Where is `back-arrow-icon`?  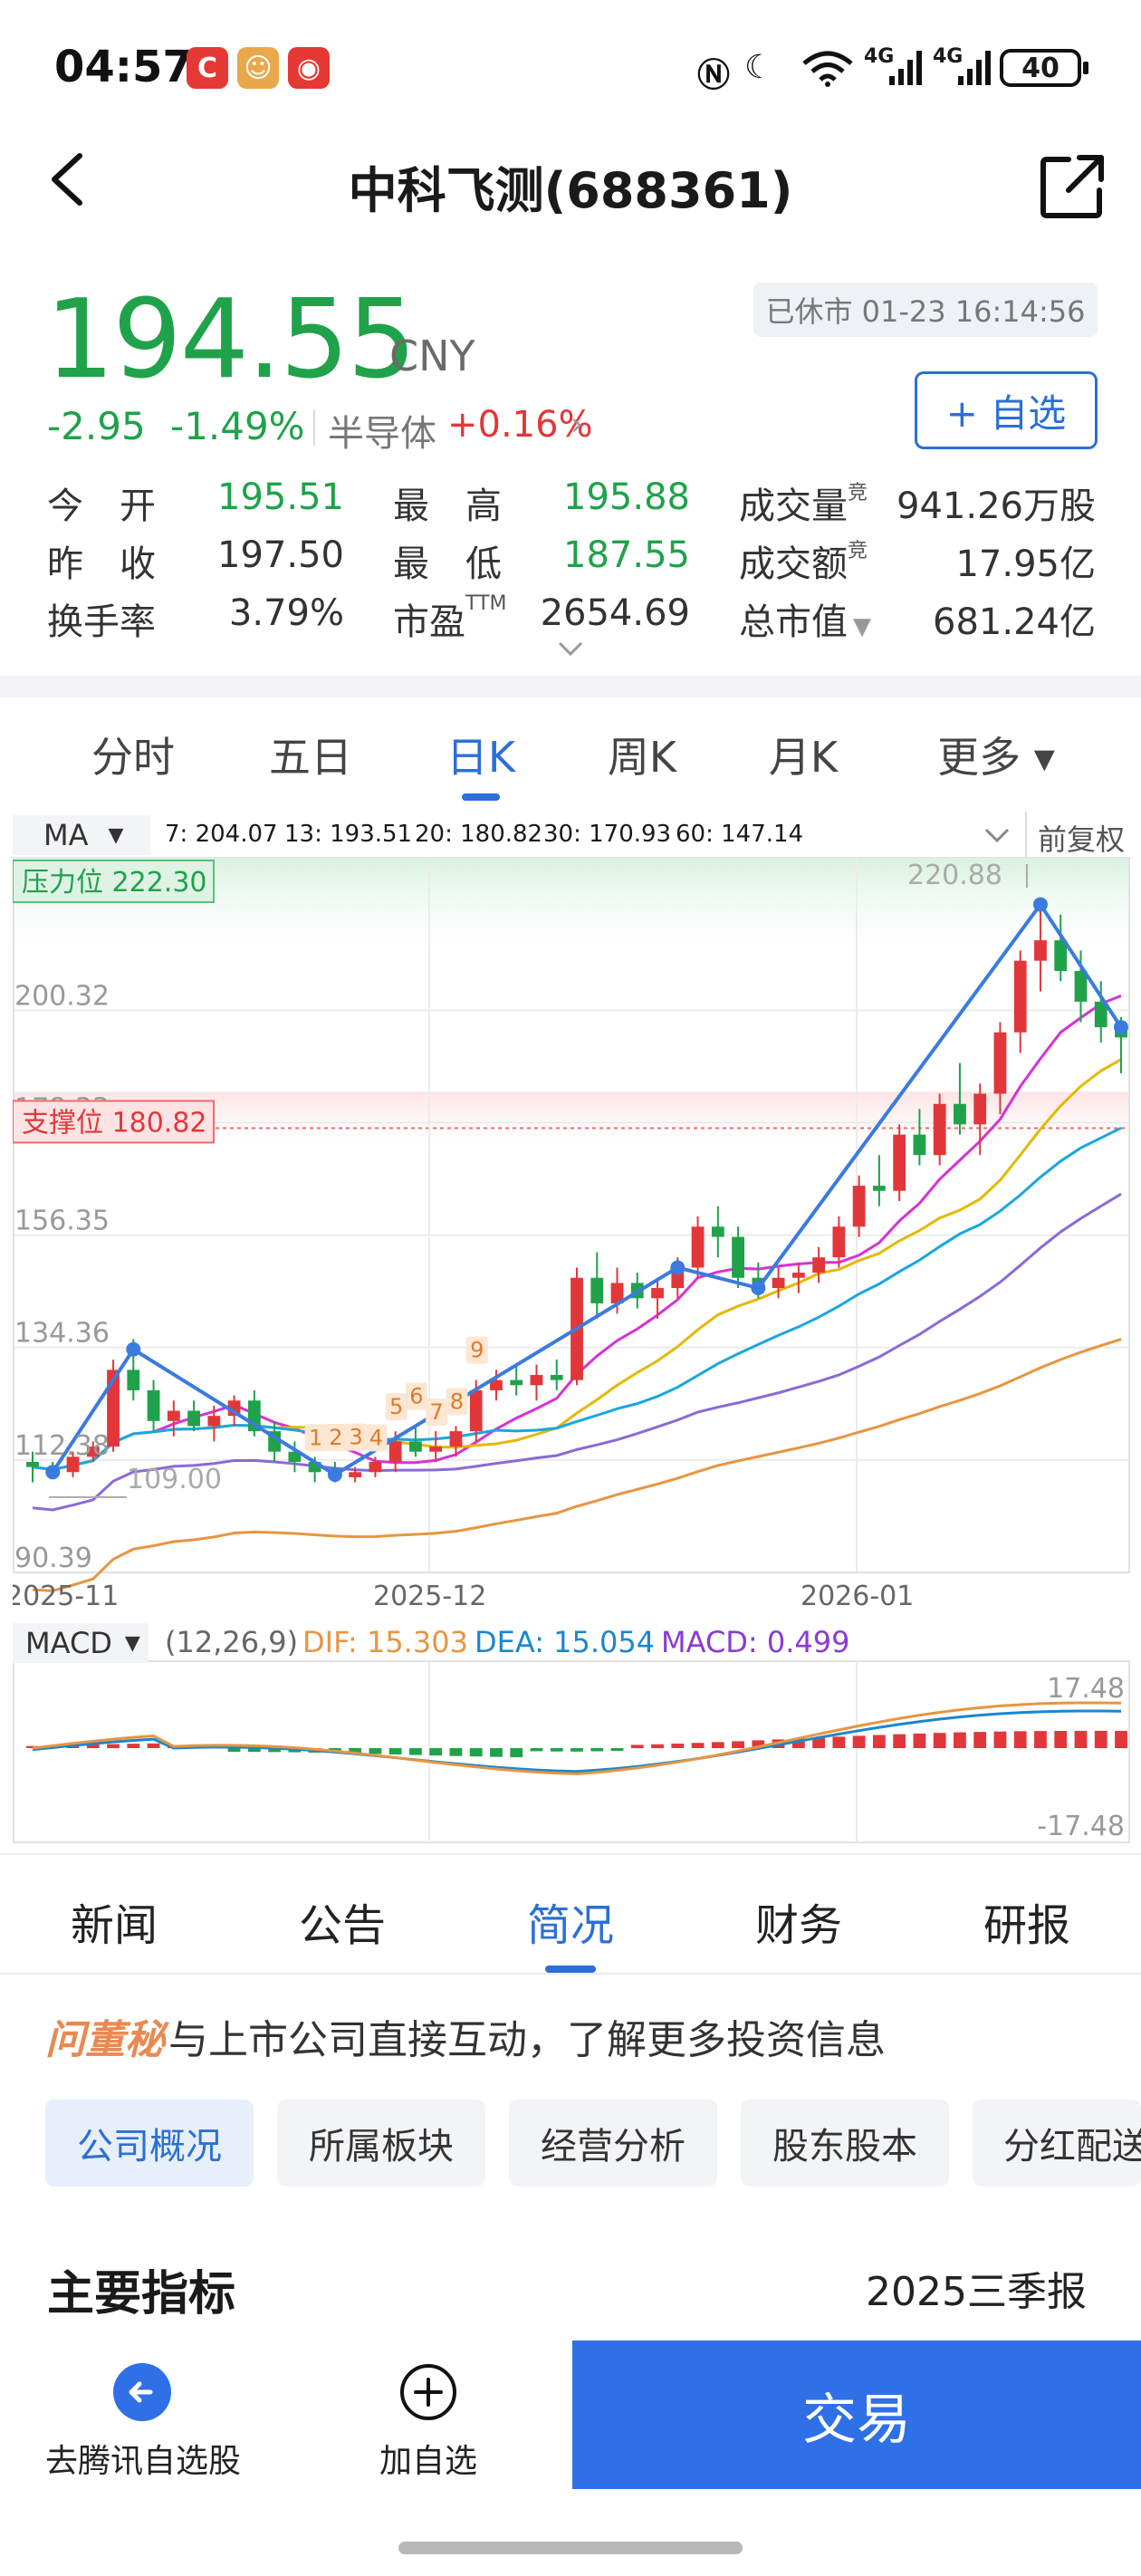 back-arrow-icon is located at coordinates (67, 179).